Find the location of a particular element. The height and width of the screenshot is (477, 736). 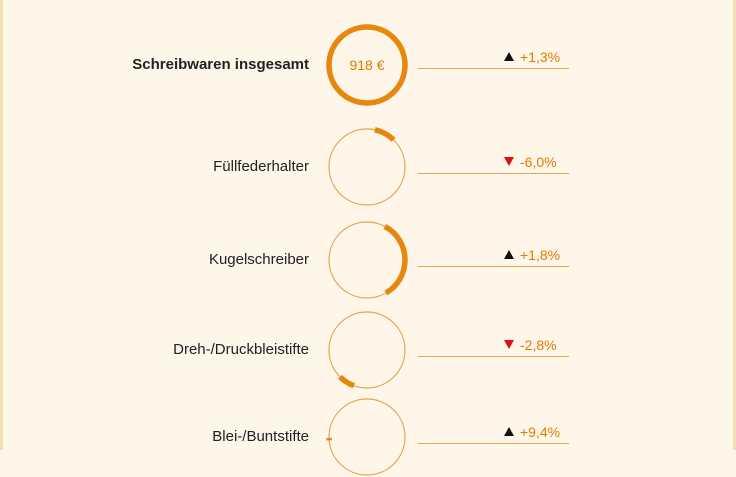

frame-left is located at coordinates (1, 225).